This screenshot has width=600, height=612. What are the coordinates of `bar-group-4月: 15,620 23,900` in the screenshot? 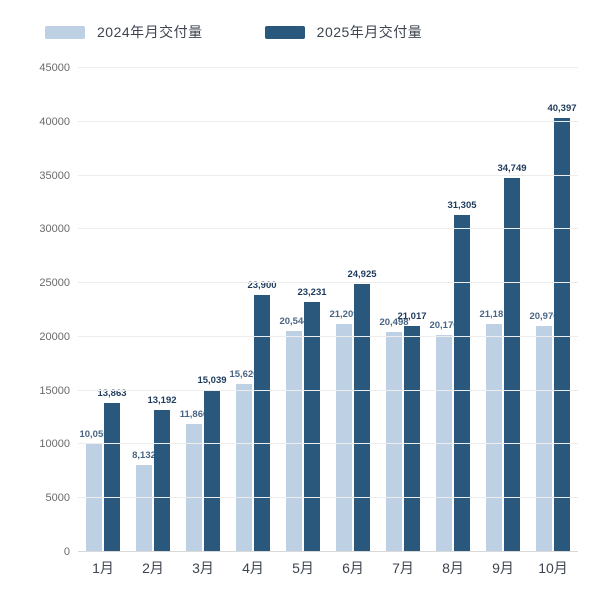 It's located at (253, 310).